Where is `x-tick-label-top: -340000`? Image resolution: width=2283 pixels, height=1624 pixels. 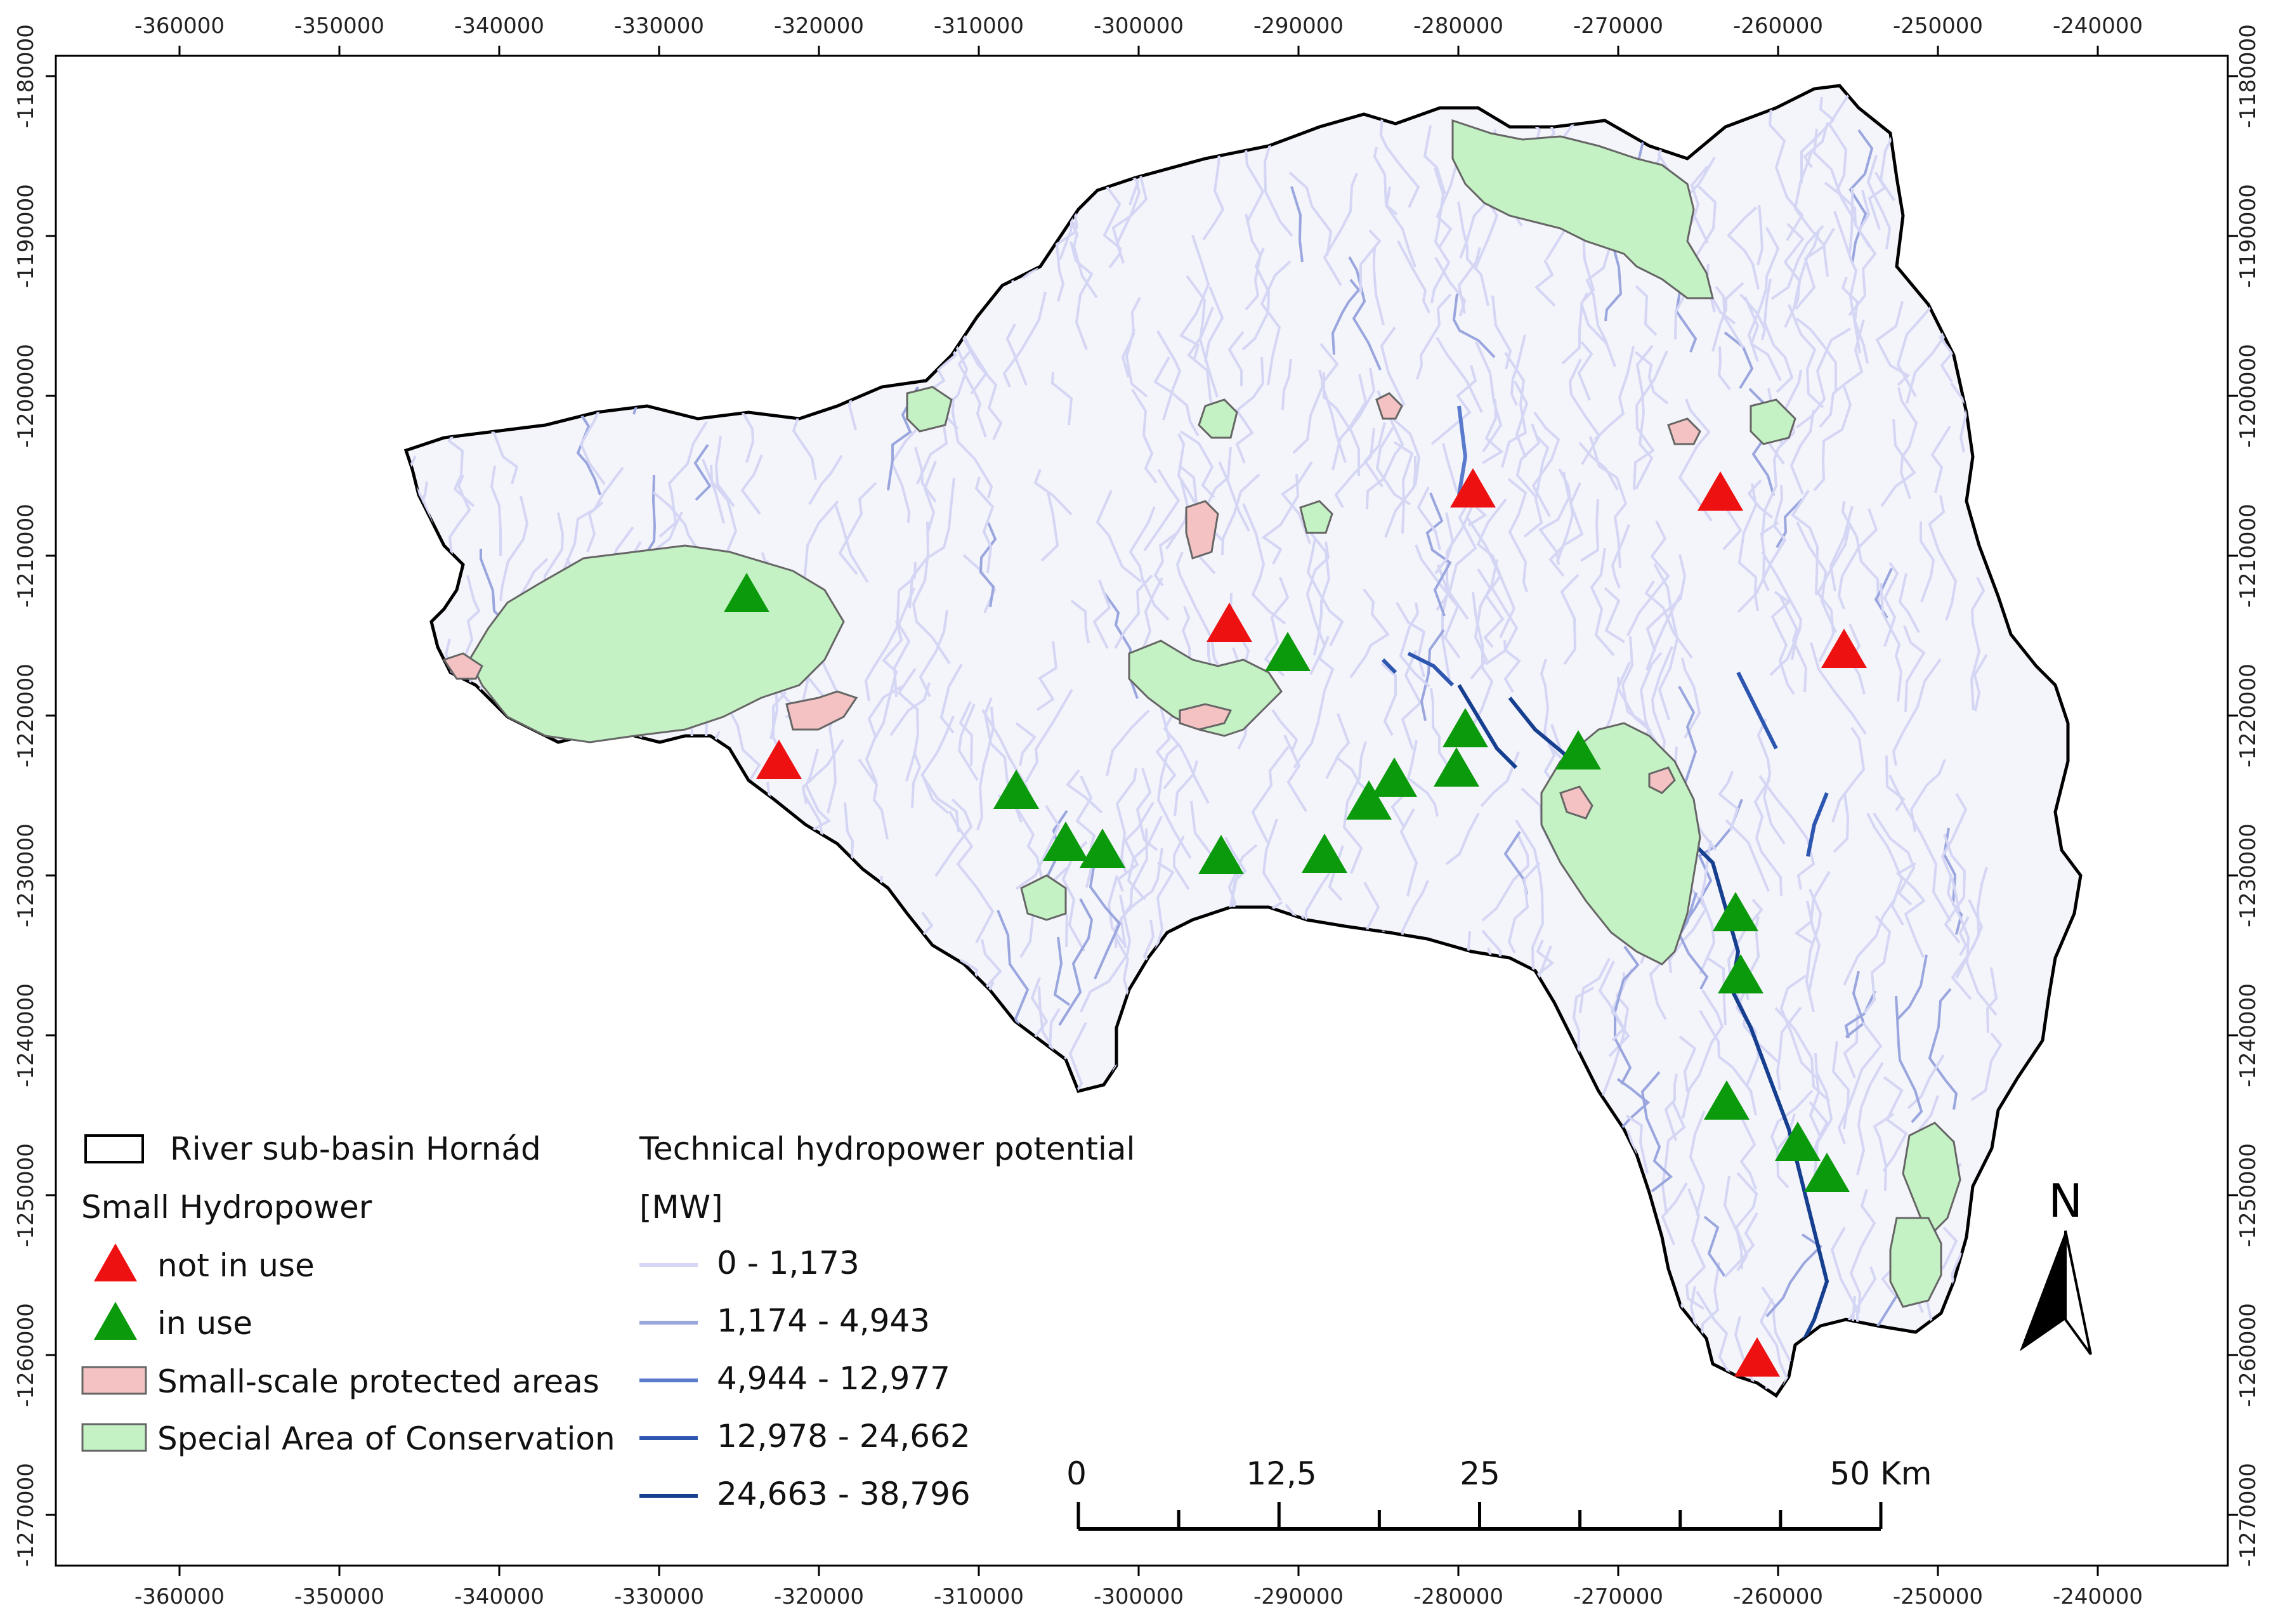
x-tick-label-top: -340000 is located at coordinates (499, 26).